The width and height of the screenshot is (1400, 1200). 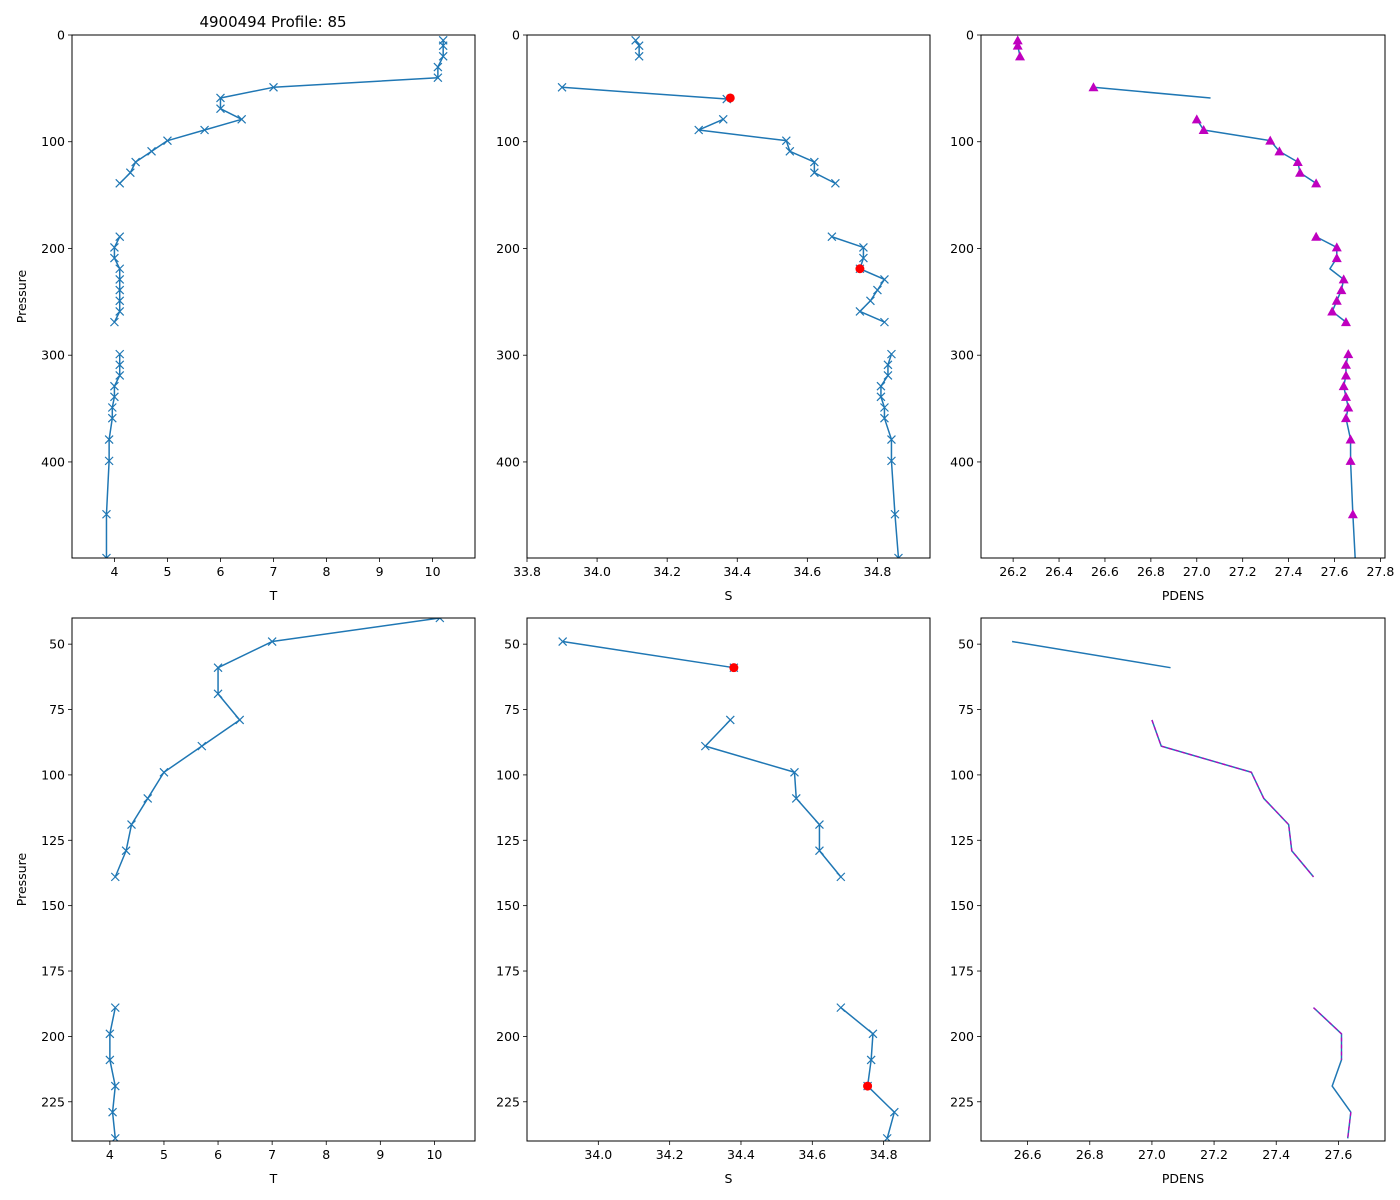 What do you see at coordinates (807, 571) in the screenshot?
I see `x-tick-label: 34.6` at bounding box center [807, 571].